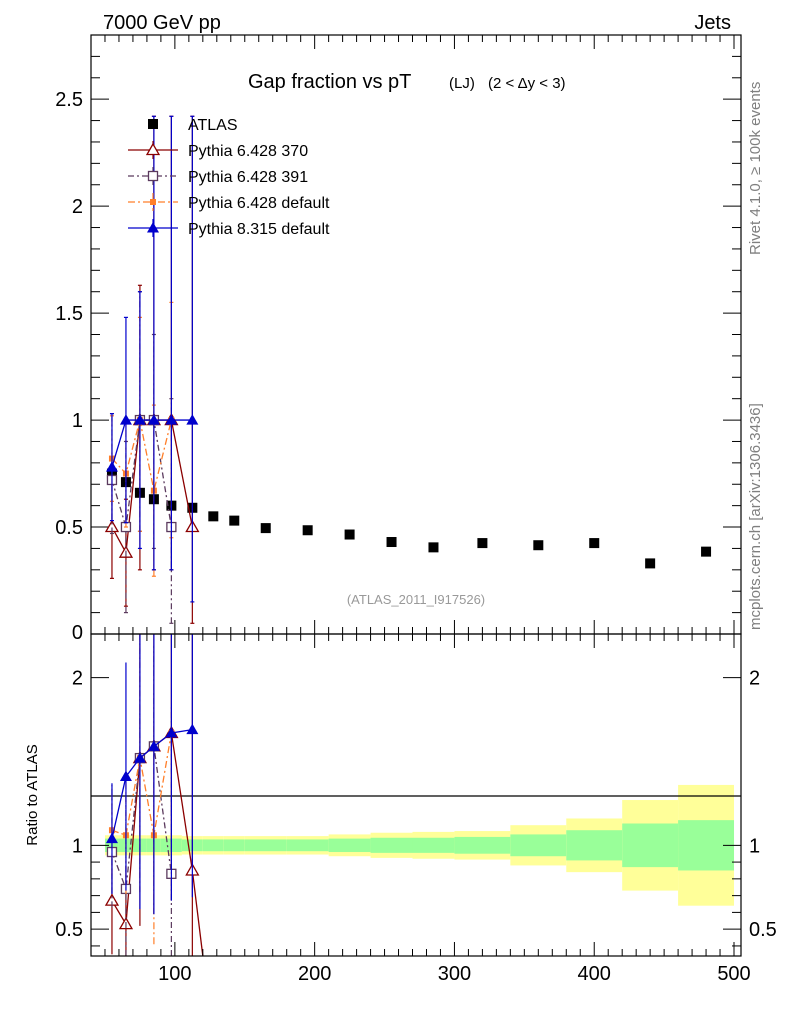 The height and width of the screenshot is (1024, 786). What do you see at coordinates (527, 83) in the screenshot?
I see `chart-title-range: (2 < Δy < 3)` at bounding box center [527, 83].